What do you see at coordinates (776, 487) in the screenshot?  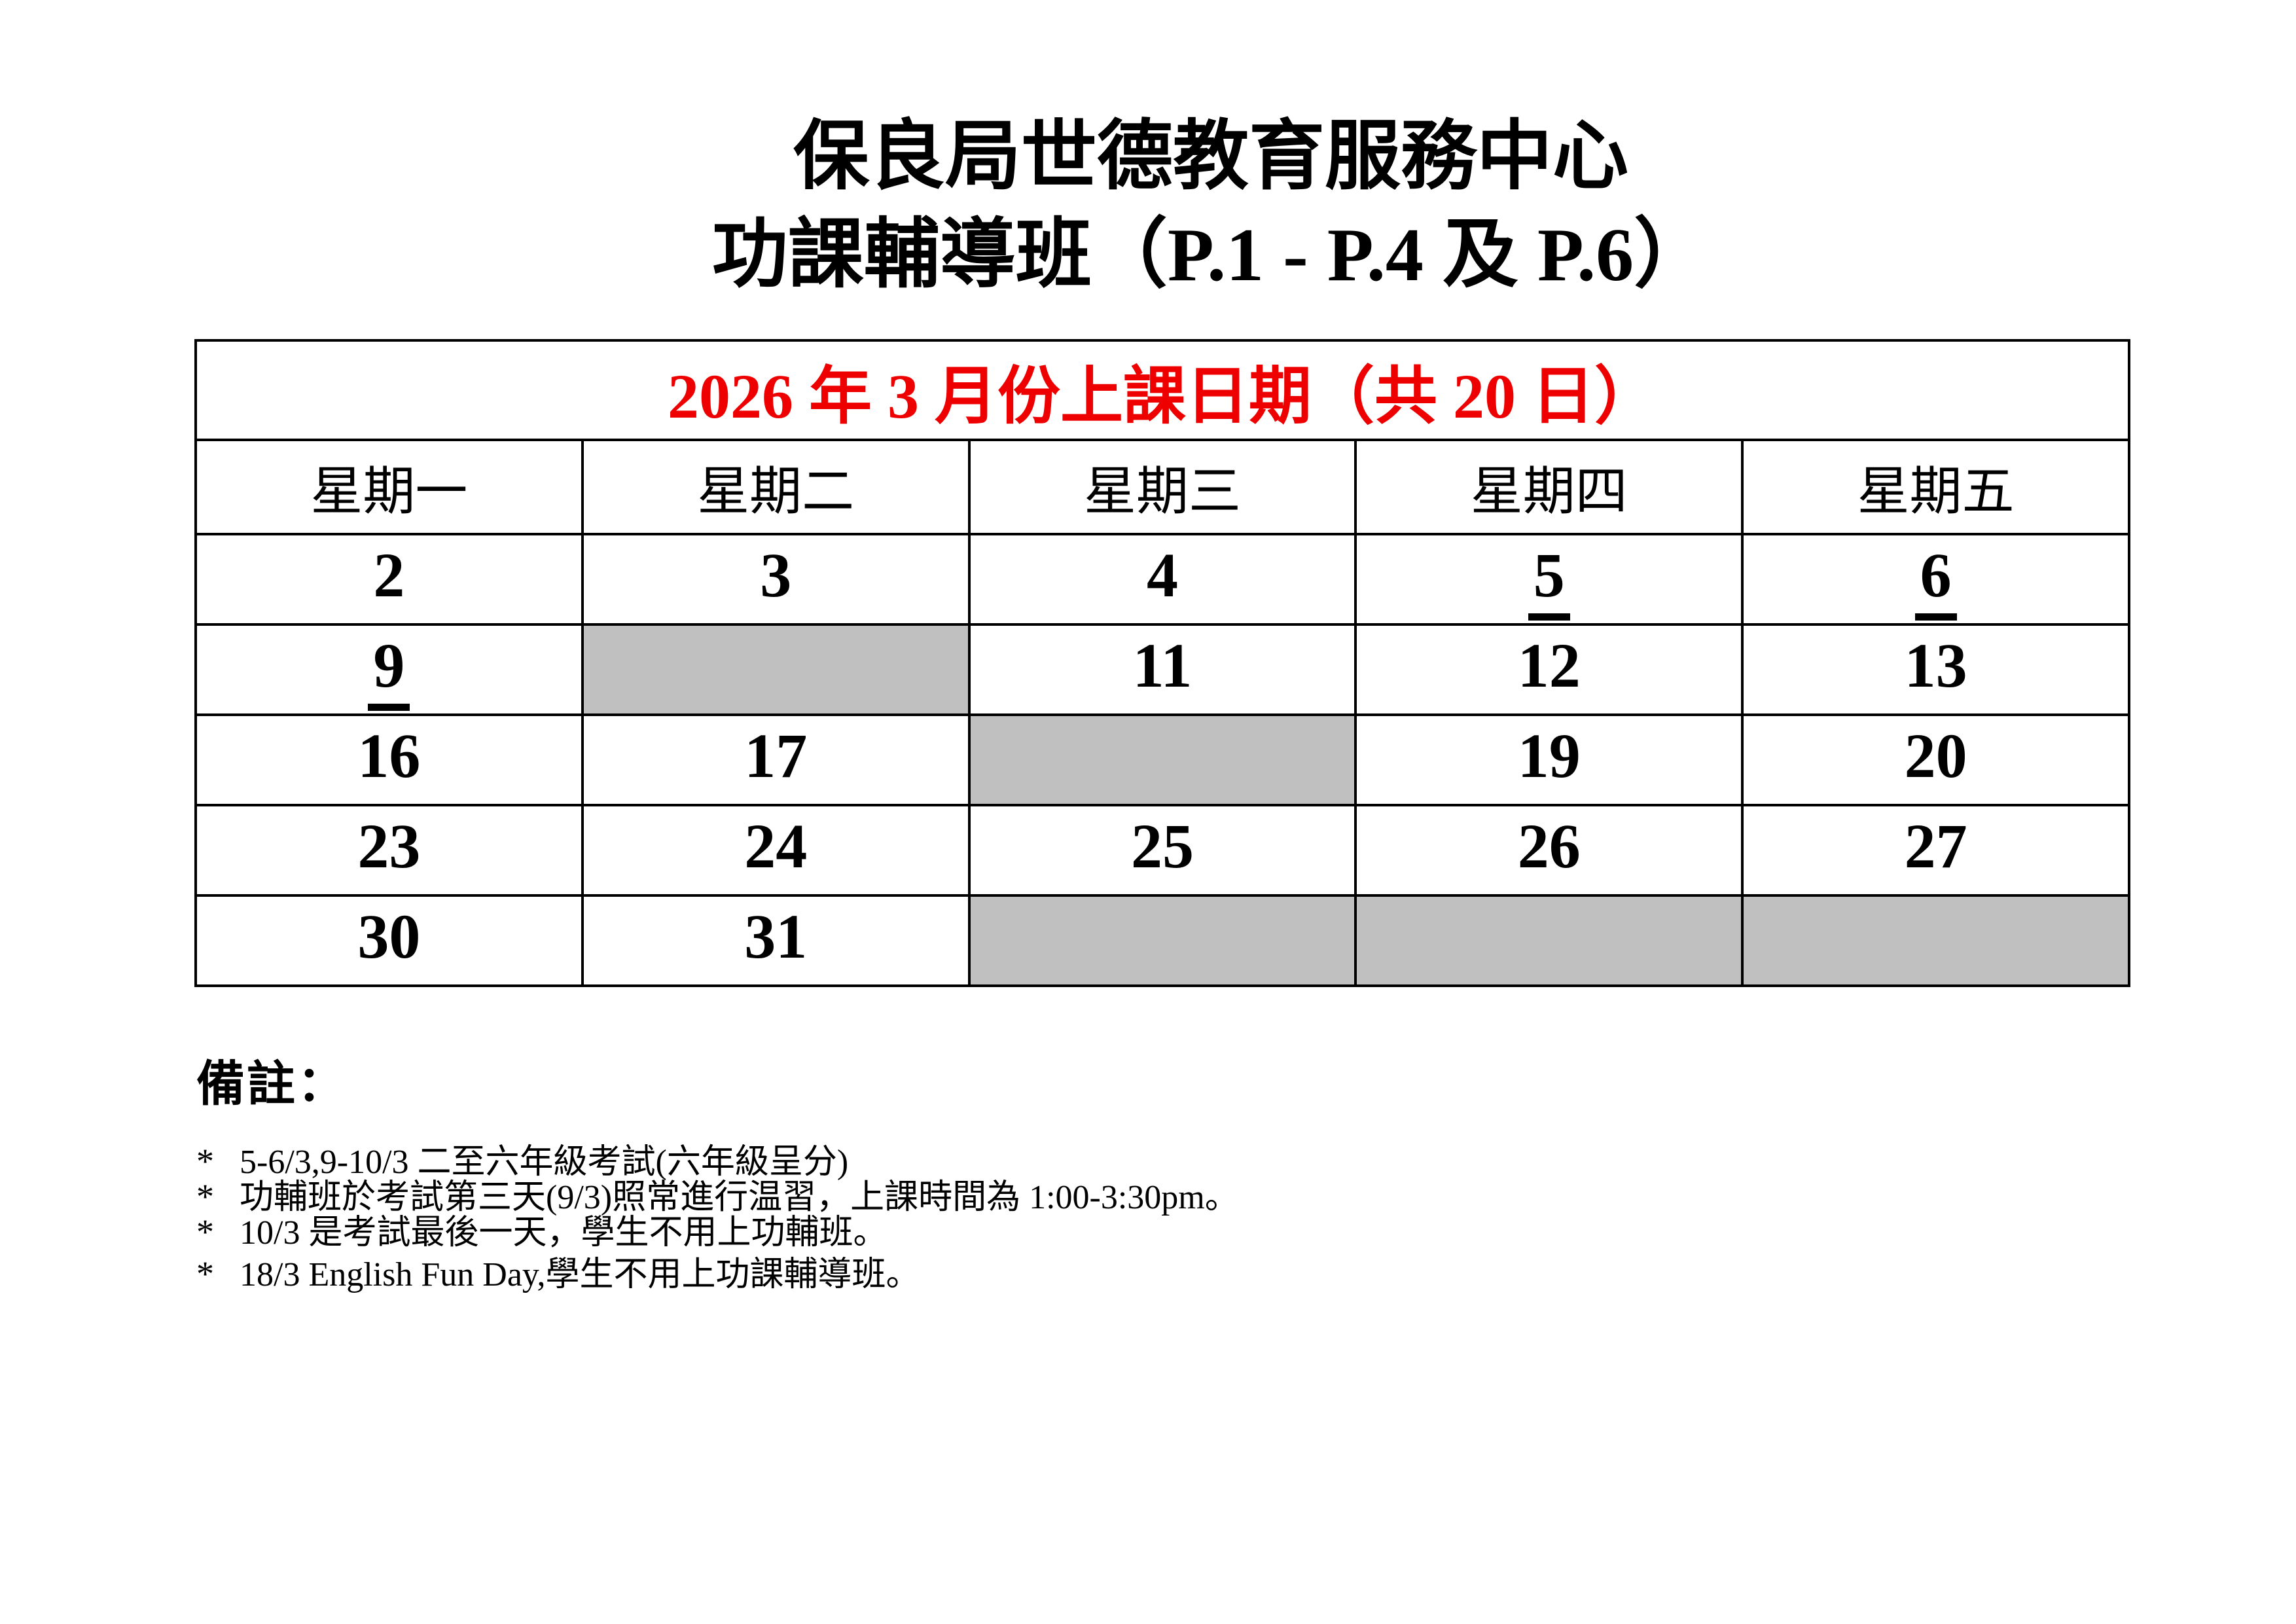 I see `weekday-header-tuesday: 星期二` at bounding box center [776, 487].